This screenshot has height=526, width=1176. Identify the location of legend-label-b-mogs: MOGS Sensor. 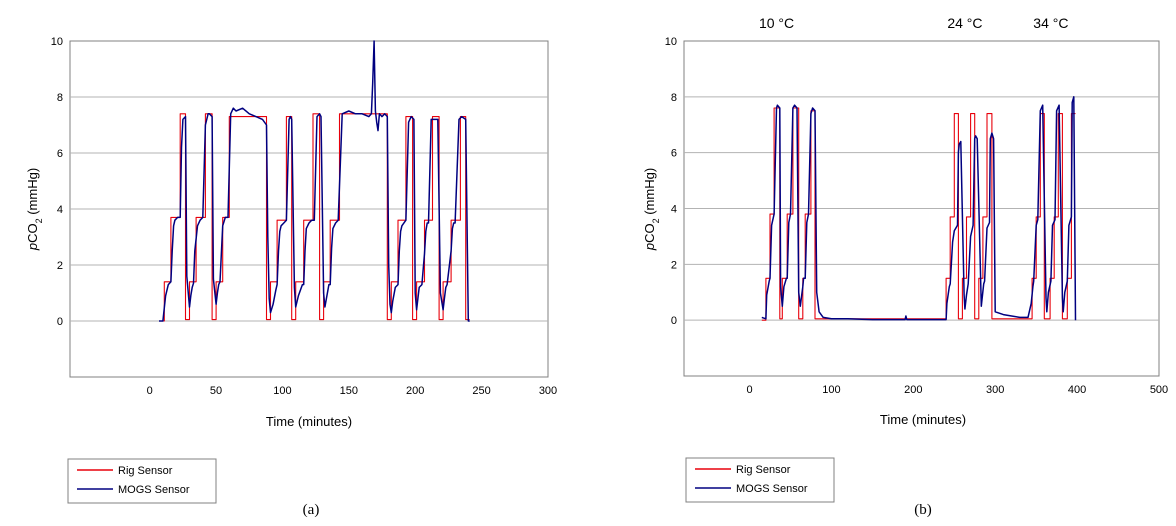
(772, 489).